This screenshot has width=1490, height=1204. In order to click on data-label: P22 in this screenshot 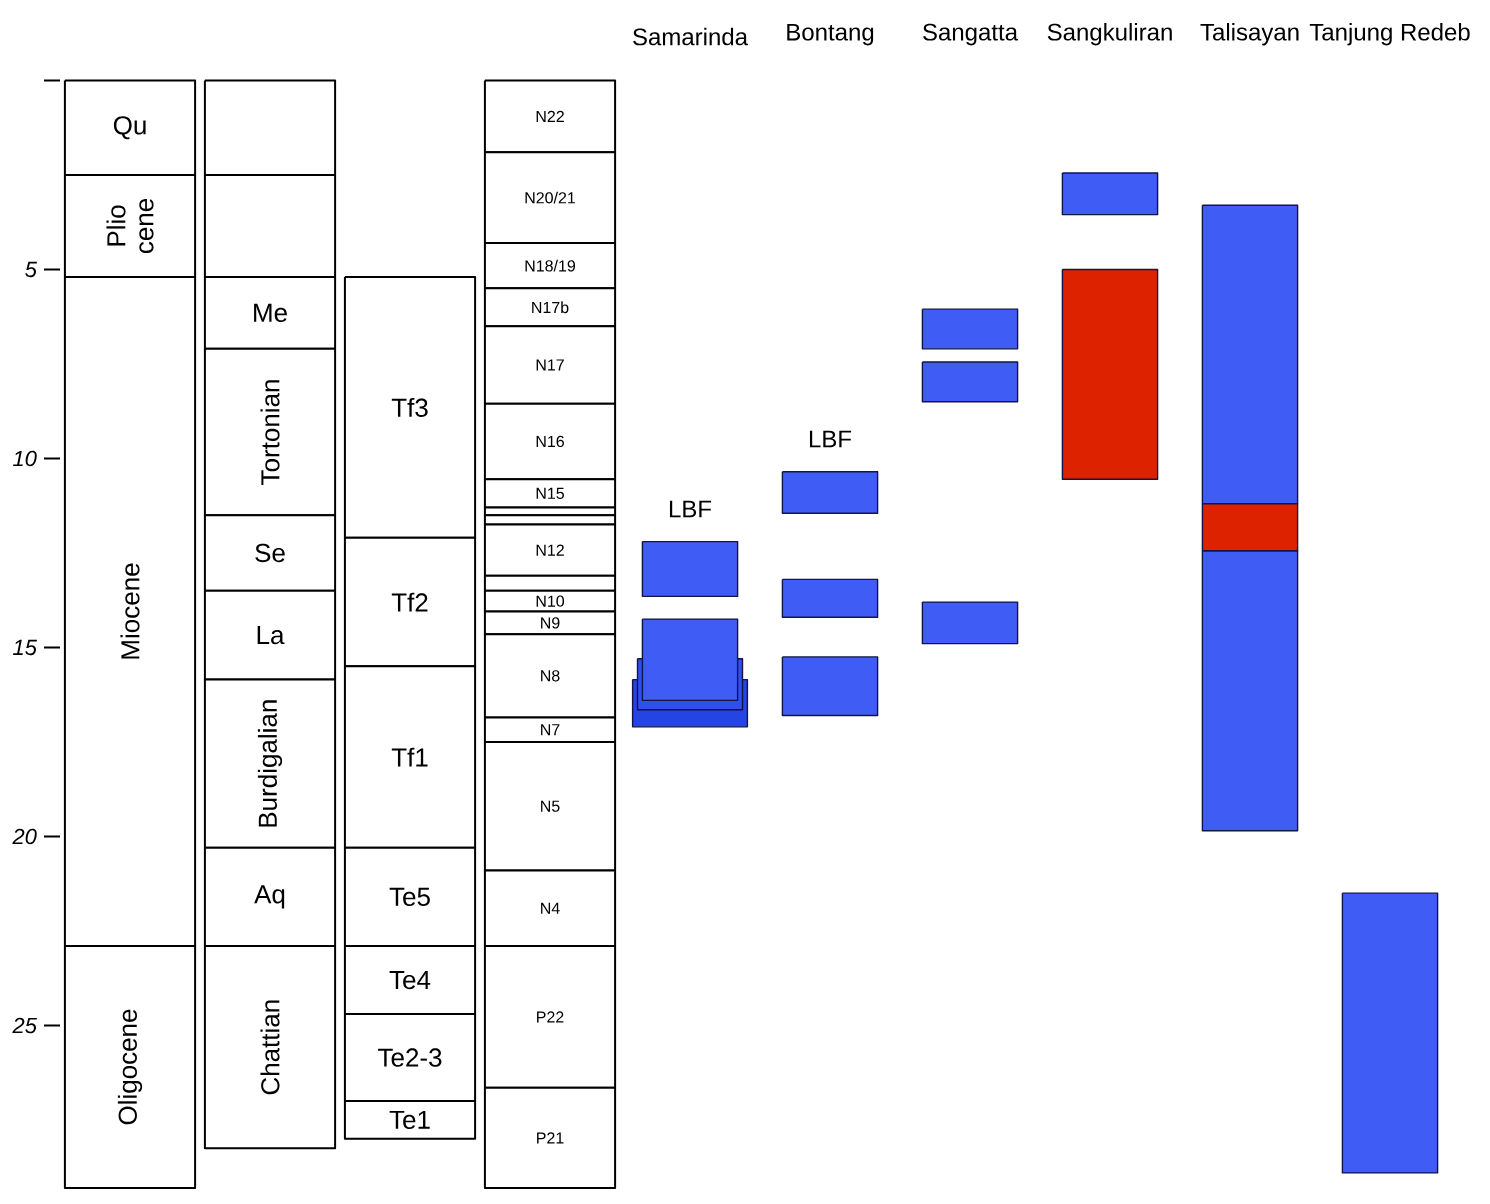, I will do `click(550, 1017)`.